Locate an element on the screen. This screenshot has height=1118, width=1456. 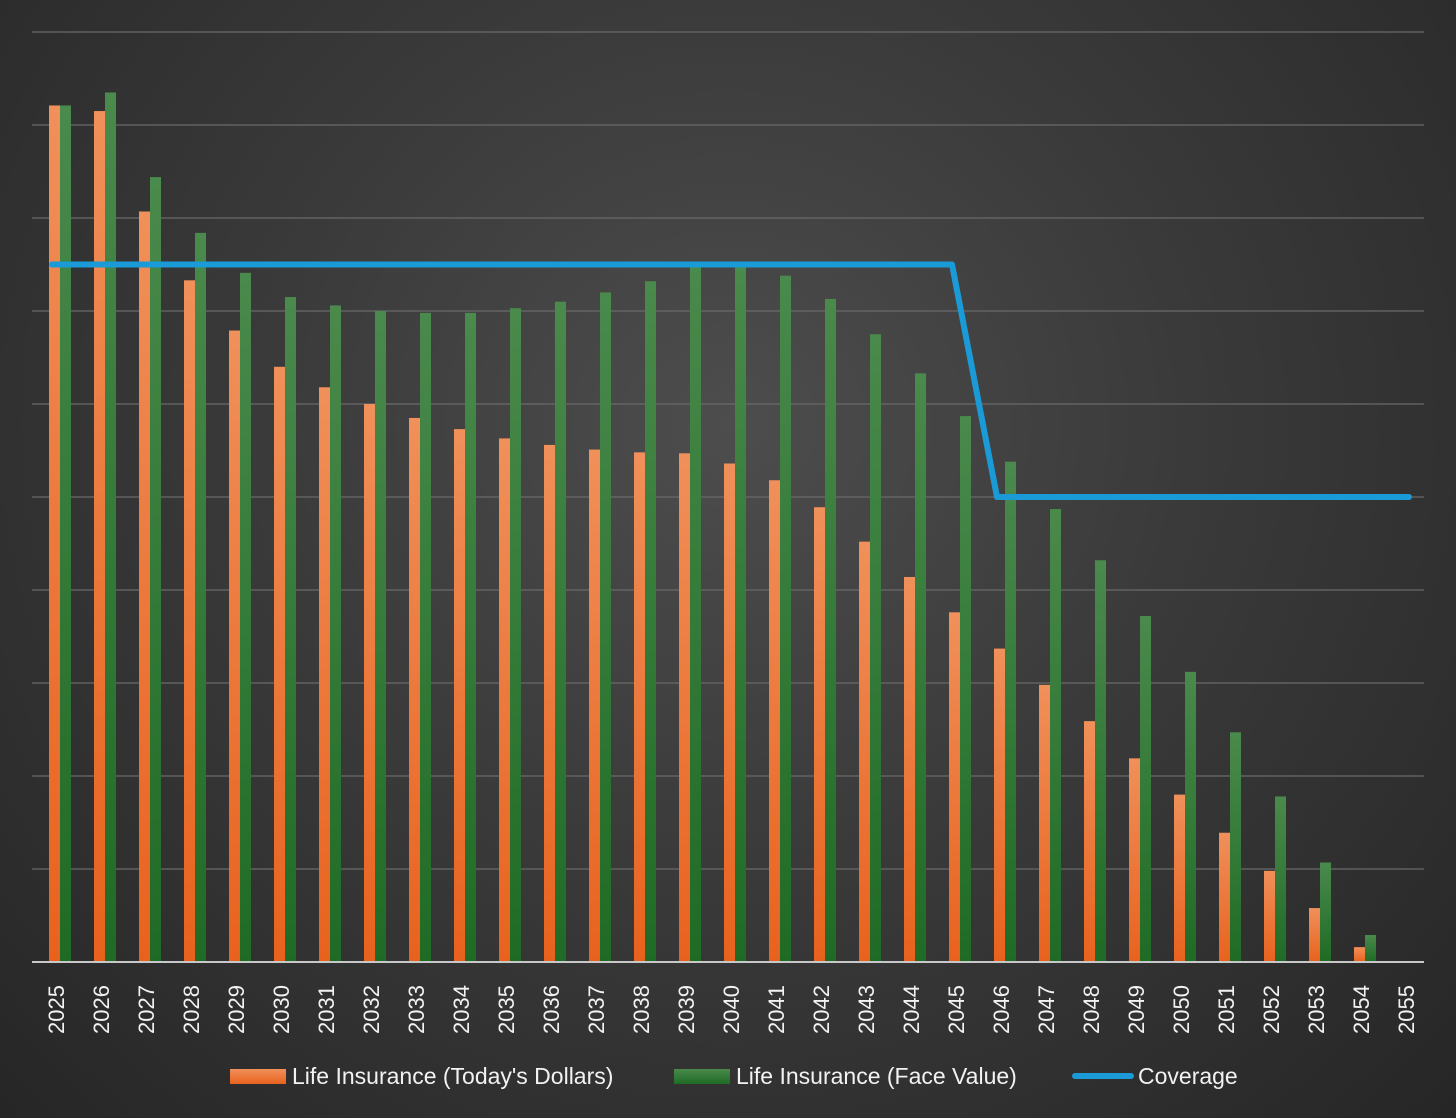
bar-face-value-2040 is located at coordinates (740, 612).